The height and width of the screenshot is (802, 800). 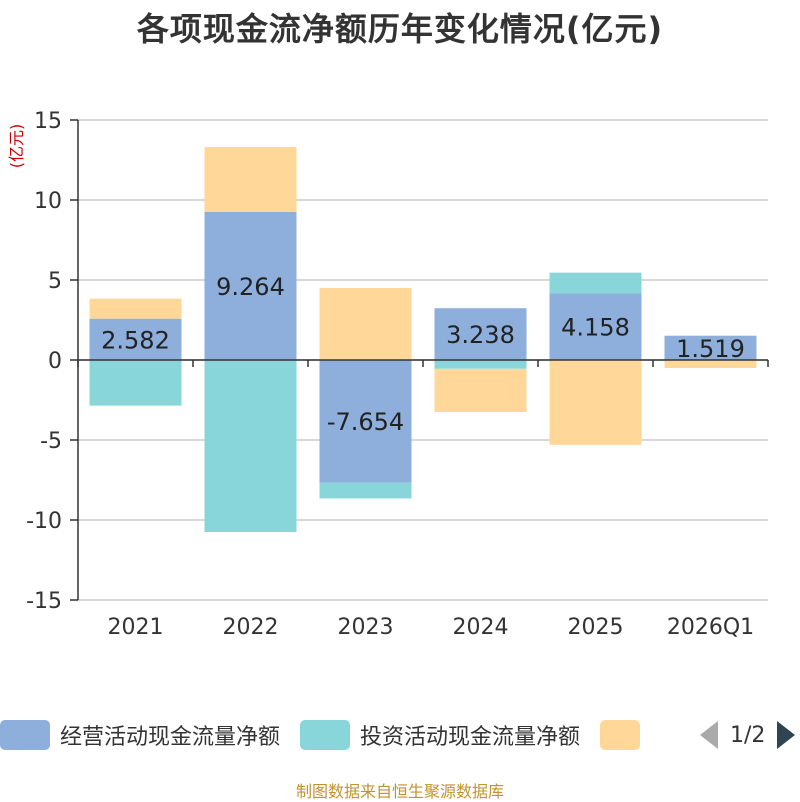 What do you see at coordinates (48, 121) in the screenshot?
I see `y-tick-label: 15` at bounding box center [48, 121].